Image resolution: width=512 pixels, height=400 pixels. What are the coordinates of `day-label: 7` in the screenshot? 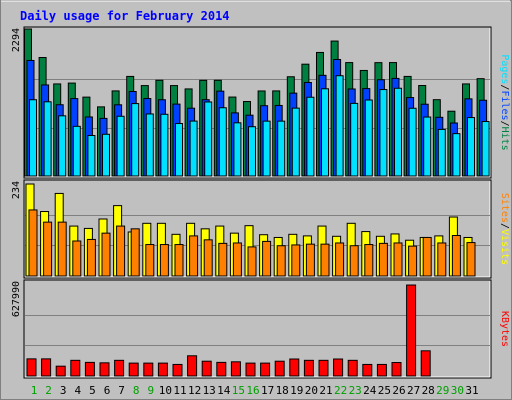 It's located at (121, 390).